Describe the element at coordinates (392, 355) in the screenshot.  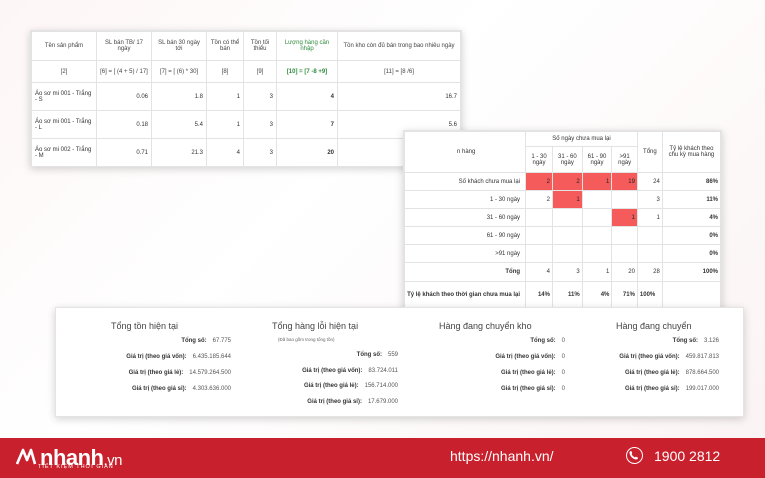
I see `summary-value: 559` at that location.